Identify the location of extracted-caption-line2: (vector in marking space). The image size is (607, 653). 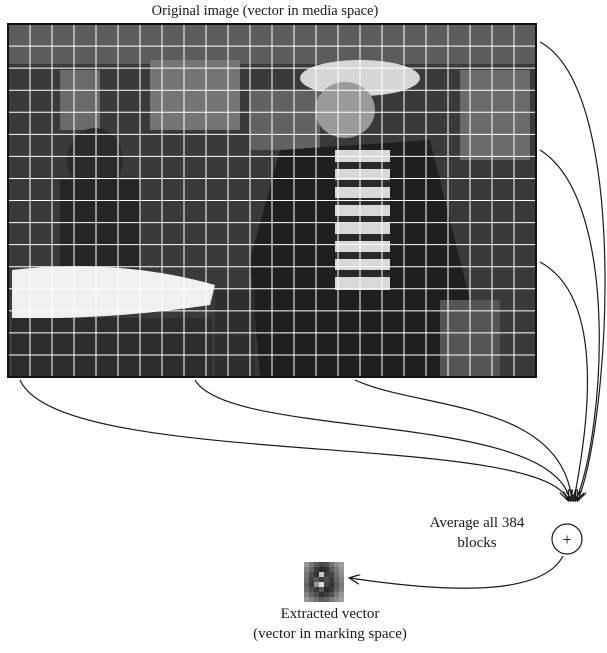
(330, 634).